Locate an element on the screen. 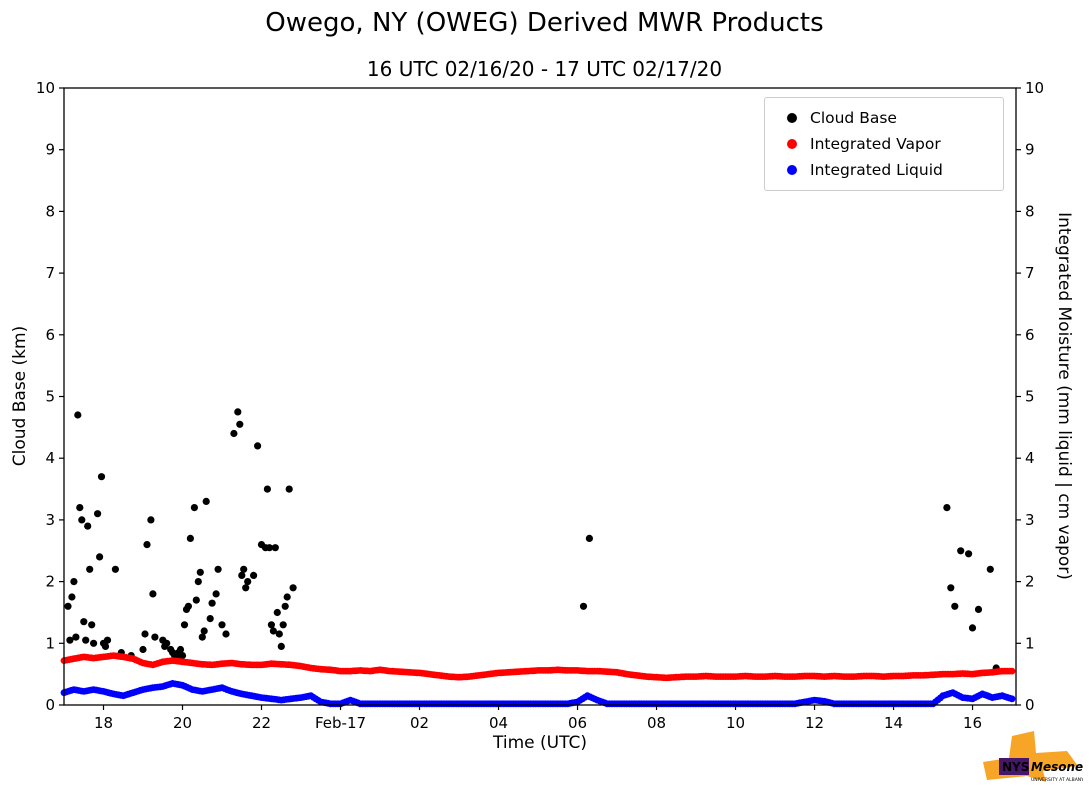  y-tick-label-right: 2 is located at coordinates (1030, 582).